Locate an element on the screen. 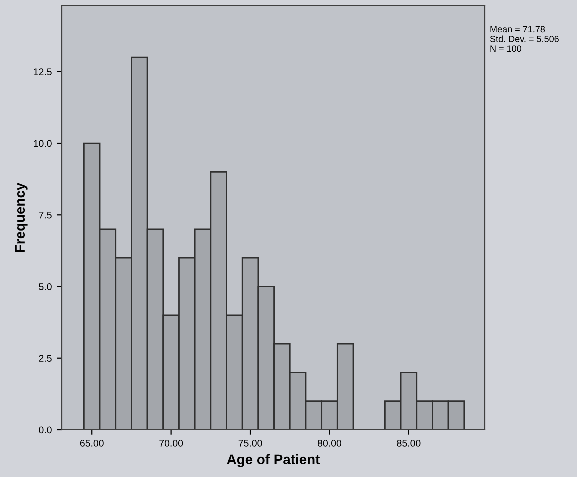 The width and height of the screenshot is (577, 477). x-axis-title: Age of Patient is located at coordinates (273, 461).